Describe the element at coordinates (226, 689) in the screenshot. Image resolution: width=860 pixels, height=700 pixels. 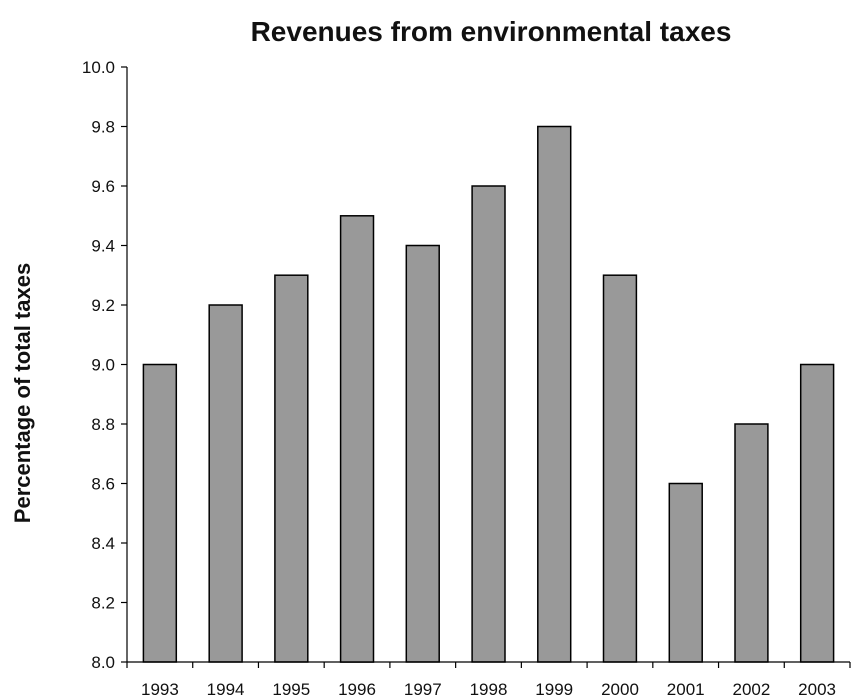
I see `x-tick-label: 1994` at that location.